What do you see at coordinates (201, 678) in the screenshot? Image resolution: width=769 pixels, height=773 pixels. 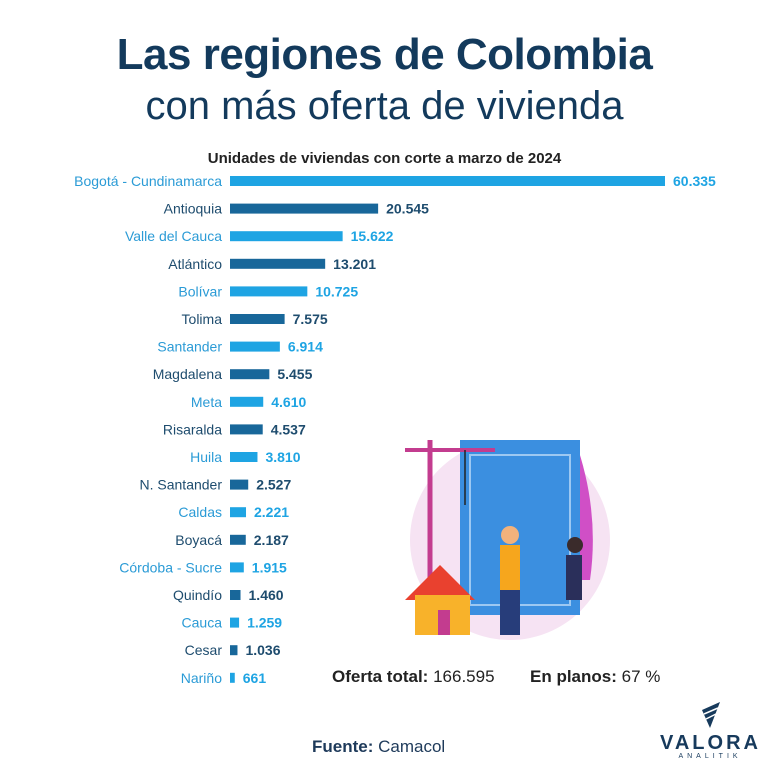 I see `category-label: Nariño` at bounding box center [201, 678].